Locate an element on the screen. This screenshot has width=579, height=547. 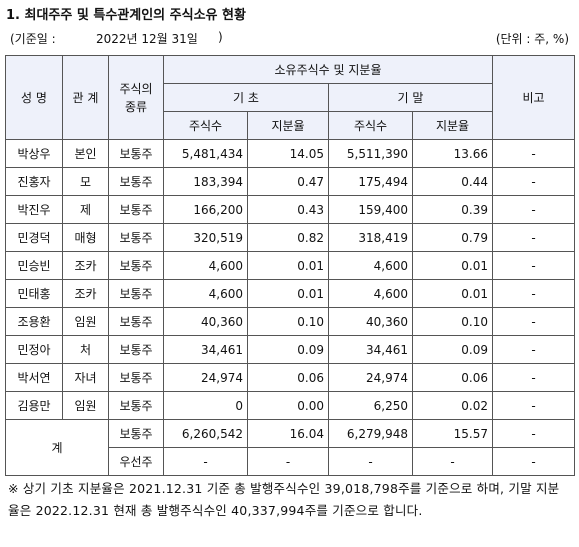
table-row: 박상우 본인 보통주 5,481,434 14.05 5,511,390 13.66- is located at coordinates (290, 153).